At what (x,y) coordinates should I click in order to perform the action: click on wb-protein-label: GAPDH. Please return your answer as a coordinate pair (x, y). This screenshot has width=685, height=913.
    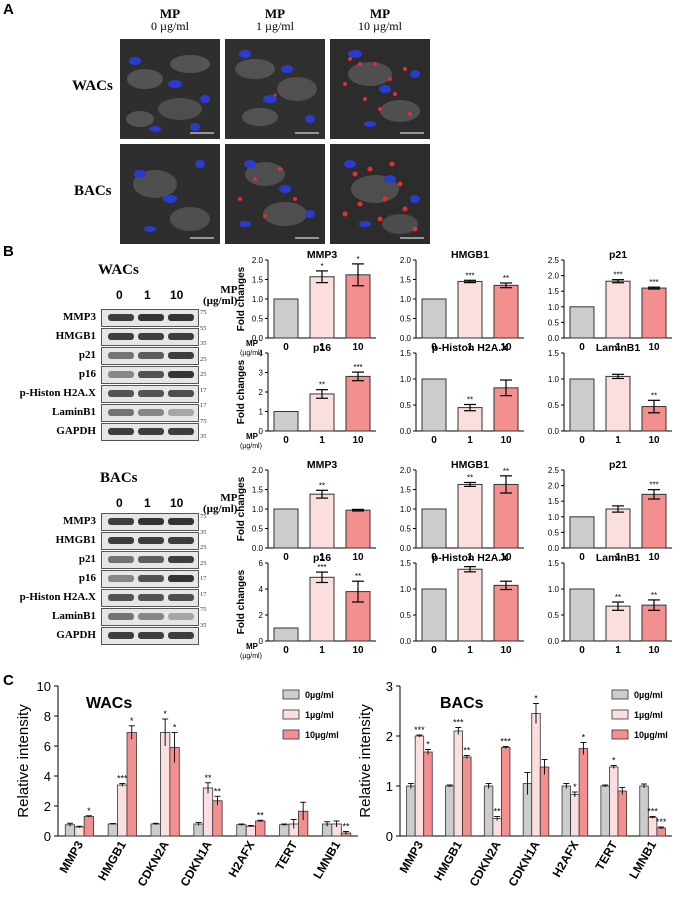
    Looking at the image, I should click on (76, 635).